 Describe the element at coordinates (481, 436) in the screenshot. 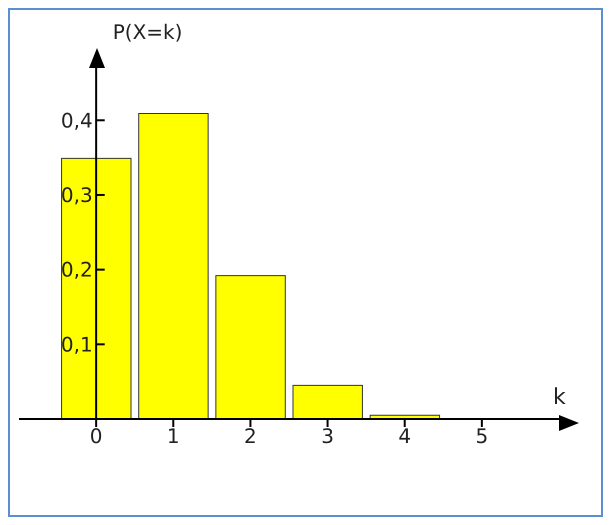

I see `x-tick-label: 5` at that location.